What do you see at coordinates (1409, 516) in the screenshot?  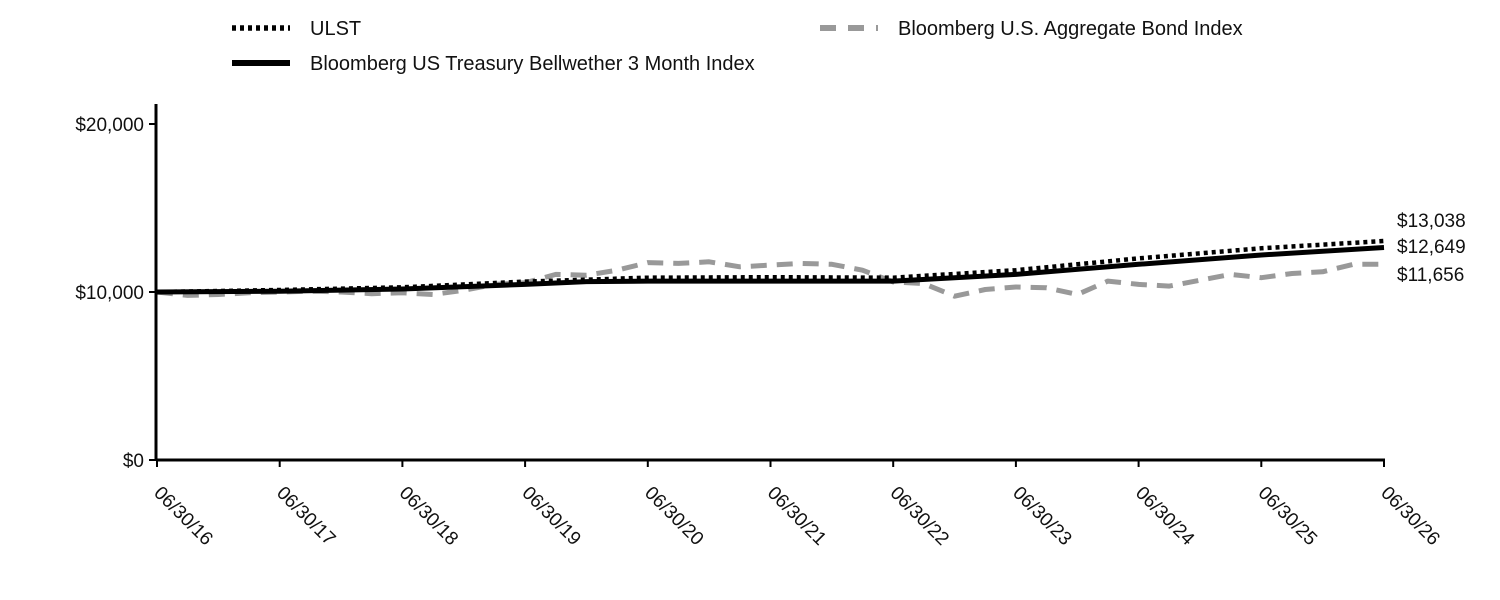 I see `x-tick-label: 06/30/26` at bounding box center [1409, 516].